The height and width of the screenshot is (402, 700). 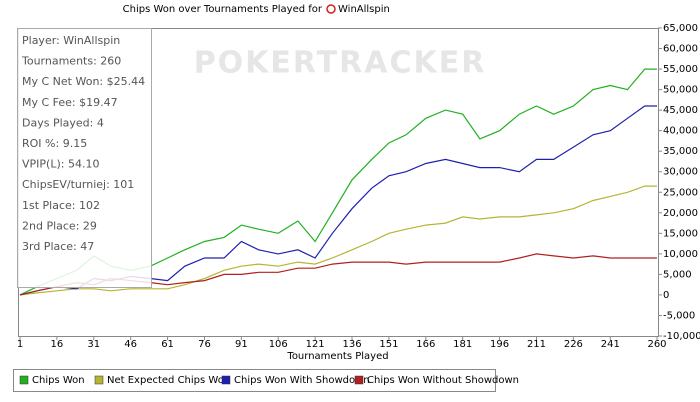 I want to click on x-tick-label: 16, so click(x=57, y=344).